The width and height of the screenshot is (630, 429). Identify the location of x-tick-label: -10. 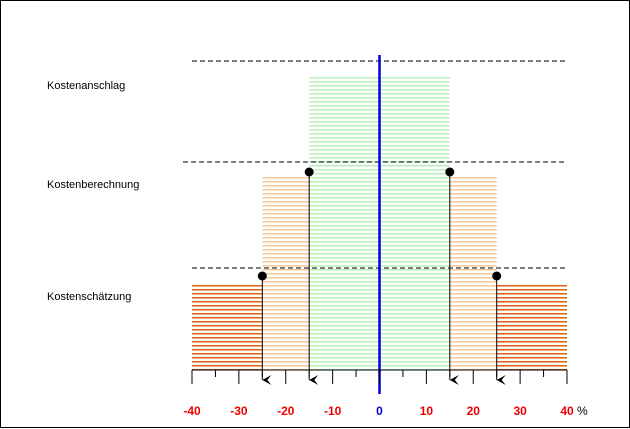
(333, 411).